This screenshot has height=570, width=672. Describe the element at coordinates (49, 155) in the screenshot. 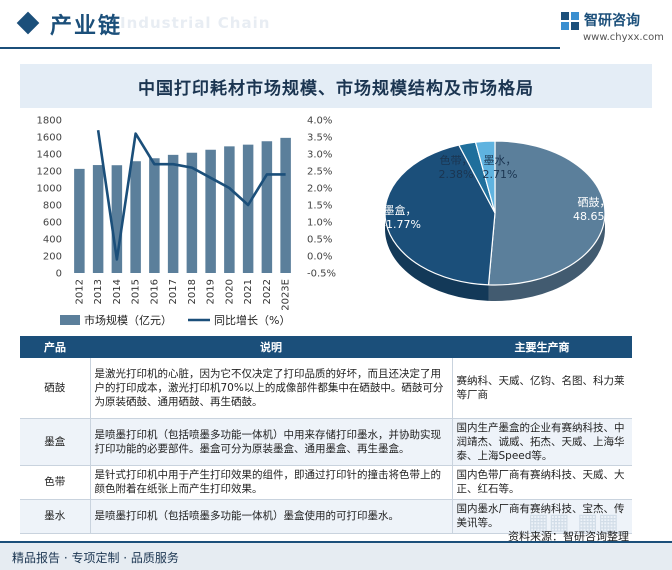

I see `y-left-tick-label: 1400` at that location.